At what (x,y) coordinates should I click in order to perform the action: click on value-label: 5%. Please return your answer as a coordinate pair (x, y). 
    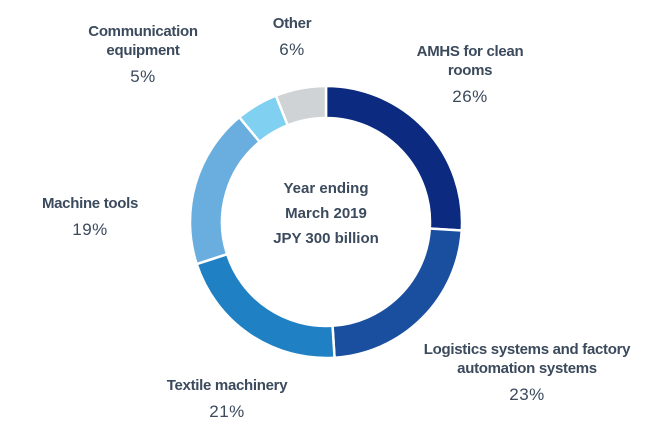
    Looking at the image, I should click on (143, 76).